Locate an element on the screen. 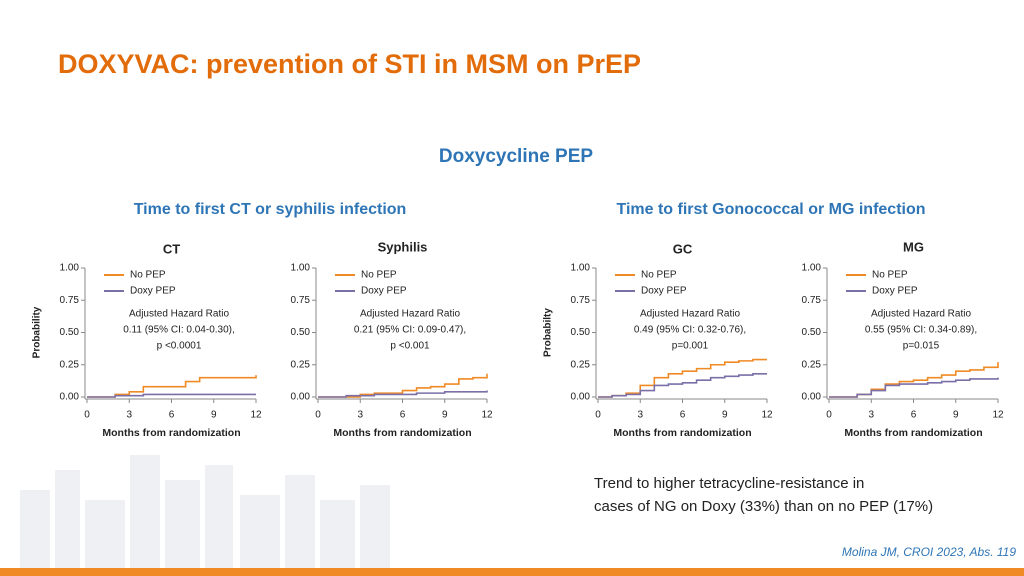 Image resolution: width=1024 pixels, height=576 pixels. annotation: 0.11 (95% CI: 0.04-0.30), is located at coordinates (179, 330).